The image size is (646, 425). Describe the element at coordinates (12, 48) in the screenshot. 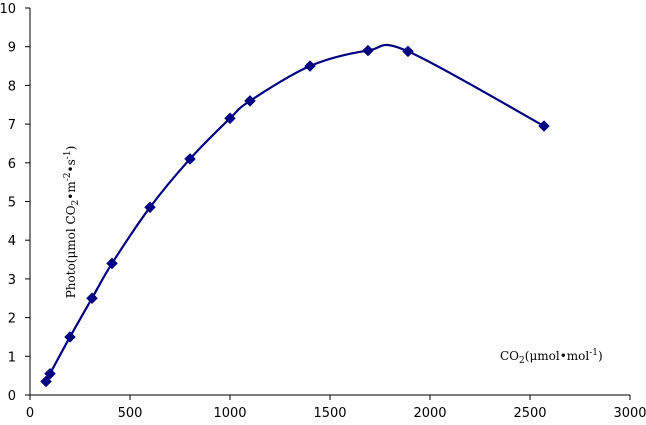

I see `y-tick-label: 9` at that location.